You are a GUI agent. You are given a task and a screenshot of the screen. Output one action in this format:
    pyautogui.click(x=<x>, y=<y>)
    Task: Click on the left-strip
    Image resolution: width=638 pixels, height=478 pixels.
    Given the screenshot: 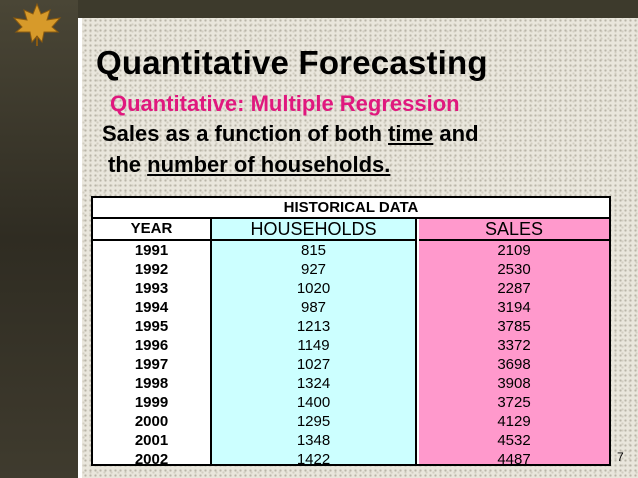 What is the action you would take?
    pyautogui.click(x=39, y=239)
    